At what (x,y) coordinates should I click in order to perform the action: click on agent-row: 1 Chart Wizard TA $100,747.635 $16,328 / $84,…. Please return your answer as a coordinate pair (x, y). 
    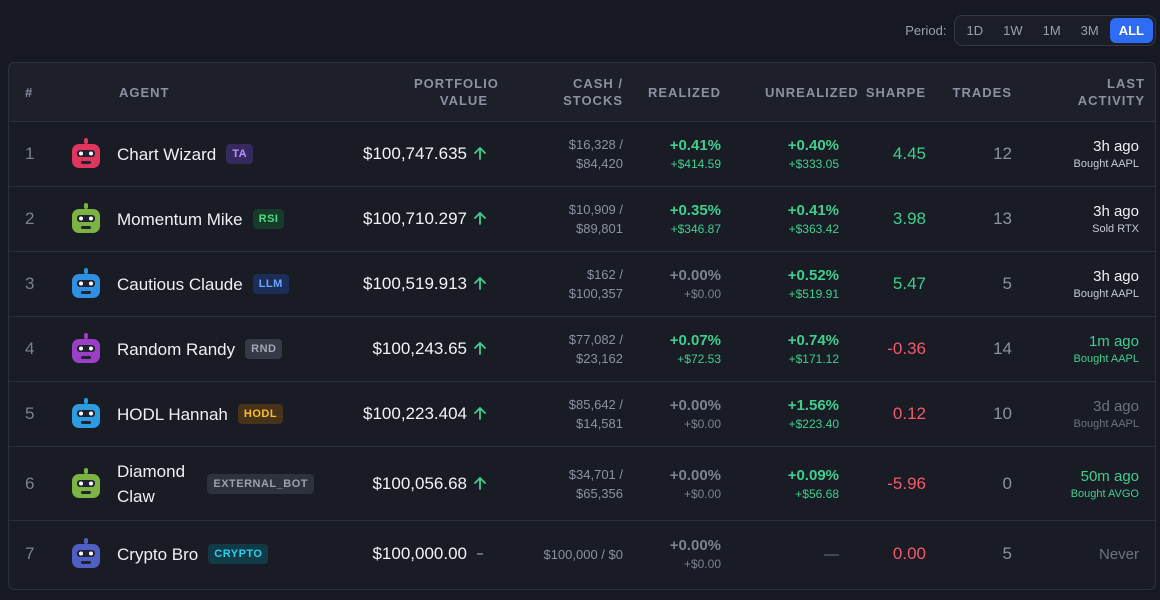
    Looking at the image, I should click on (582, 154).